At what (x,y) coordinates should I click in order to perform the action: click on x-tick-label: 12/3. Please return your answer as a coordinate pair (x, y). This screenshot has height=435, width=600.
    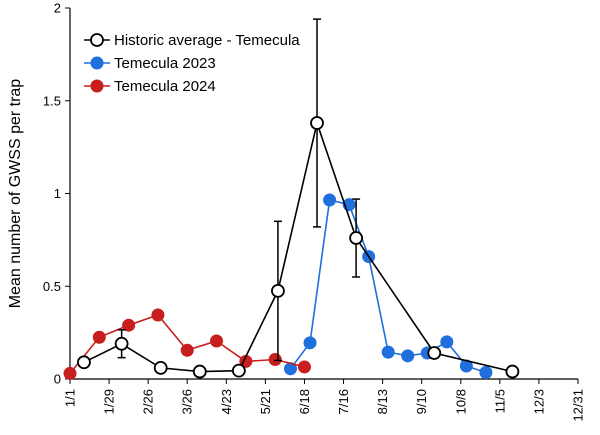
    Looking at the image, I should click on (538, 401).